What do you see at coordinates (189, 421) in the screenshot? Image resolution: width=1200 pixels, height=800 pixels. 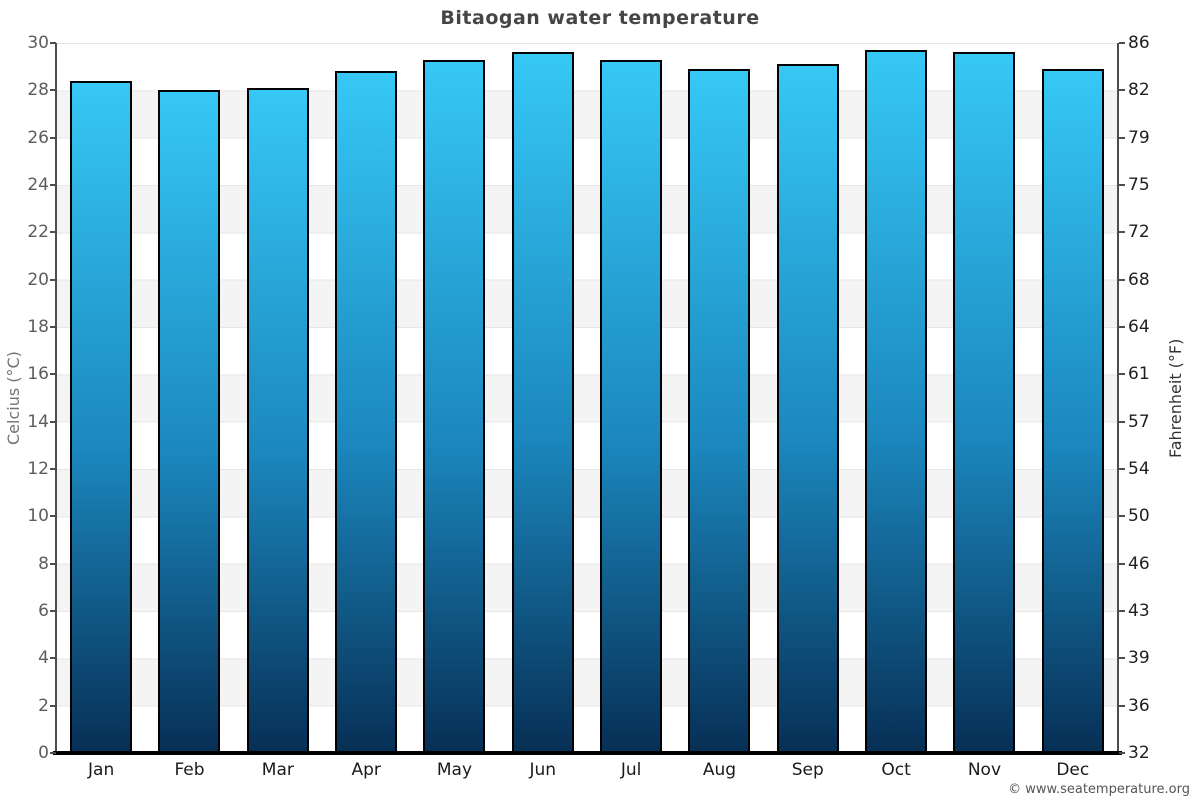 I see `bar-feb` at bounding box center [189, 421].